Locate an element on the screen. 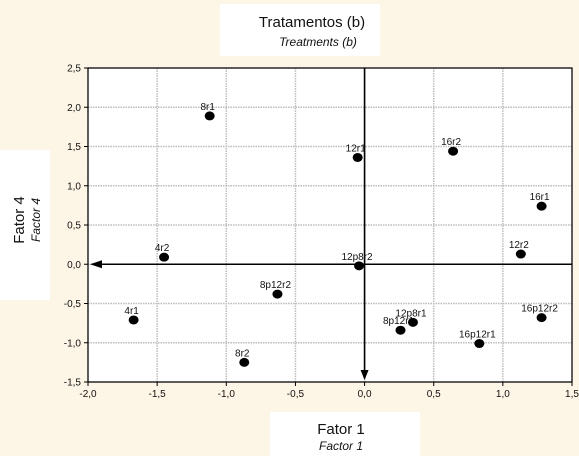 This screenshot has width=579, height=456. title-box is located at coordinates (300, 30).